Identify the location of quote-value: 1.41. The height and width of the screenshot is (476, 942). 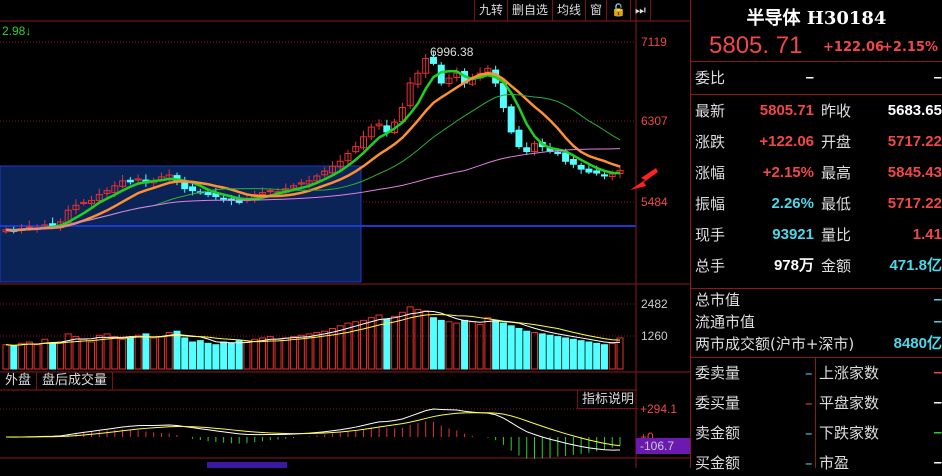
(927, 234).